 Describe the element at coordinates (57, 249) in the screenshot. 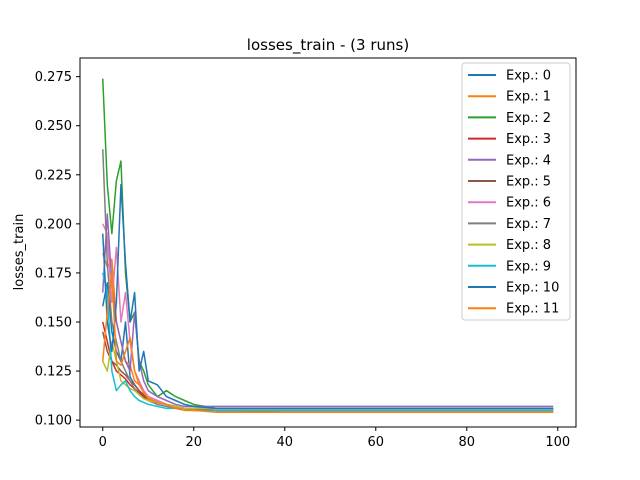

I see `y-axis-ticks: 0.100 0.125 0.150 0.175 0.200 0.225 0.250 0.275` at that location.